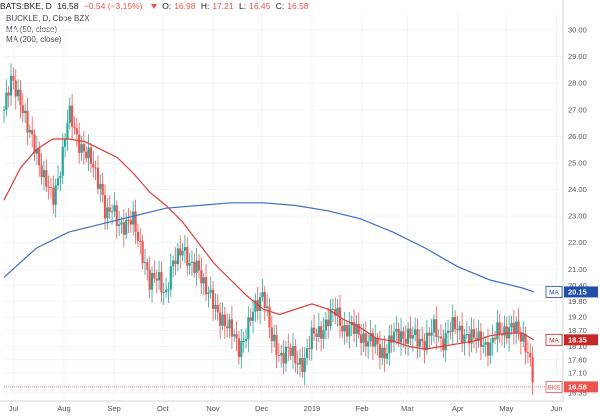 The image size is (600, 420). I want to click on price-change: −0.54 (−3.15%), so click(115, 6).